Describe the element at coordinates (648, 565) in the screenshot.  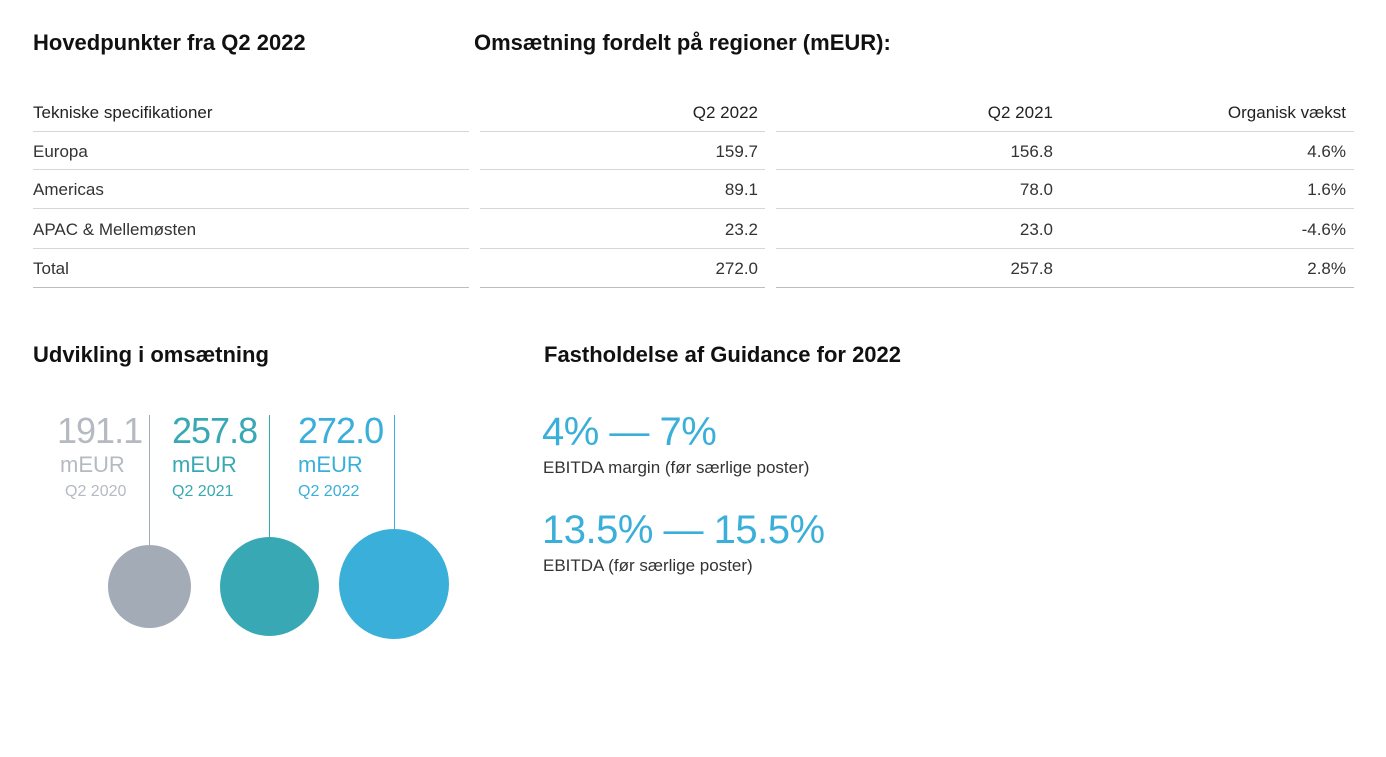
I see `guidance-label-ebitda: EBITDA (før særlige poster)` at that location.